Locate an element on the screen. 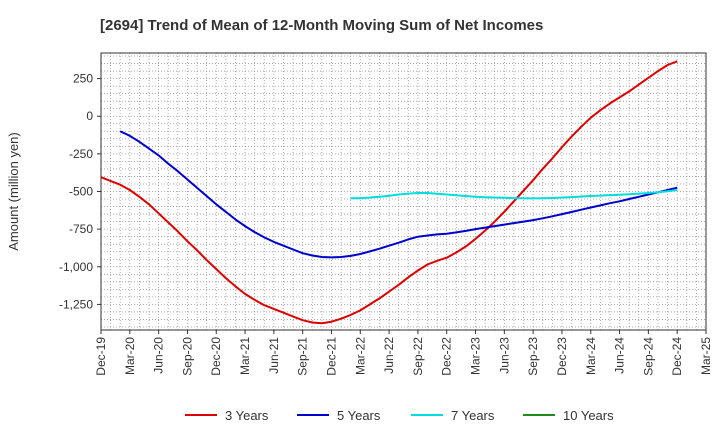 This screenshot has height=440, width=720. x-tick-label: Mar-24 is located at coordinates (591, 356).